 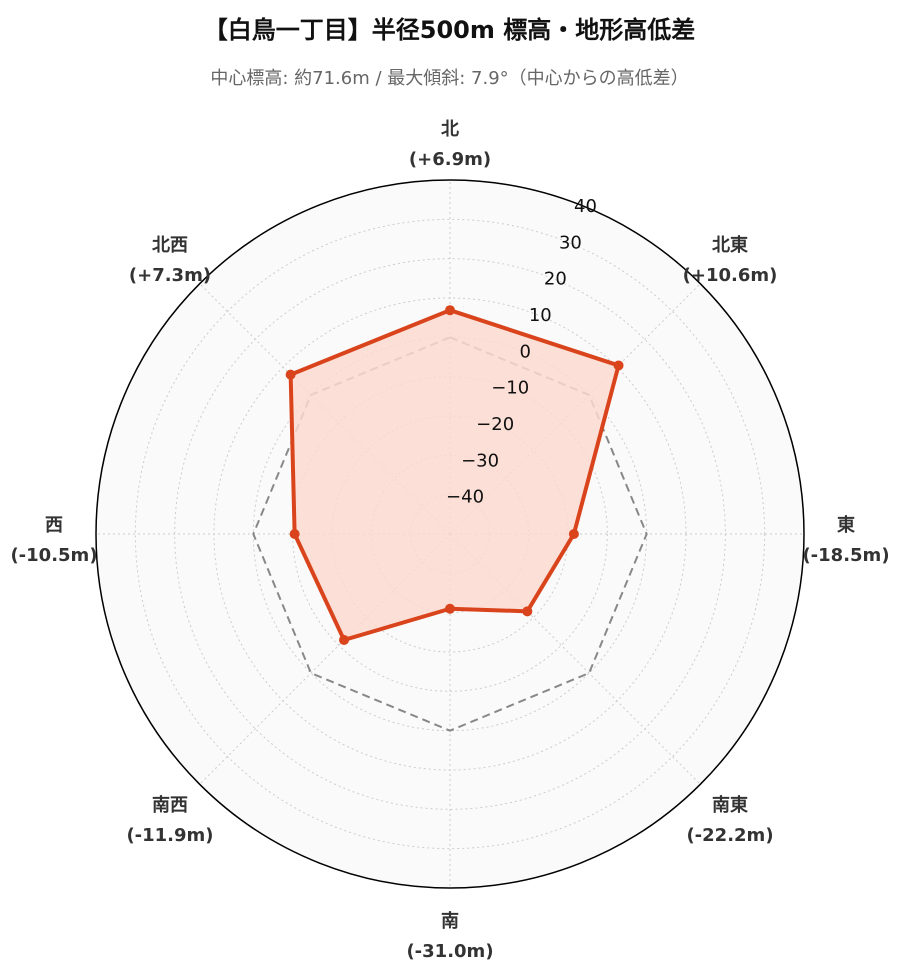 What do you see at coordinates (169, 835) in the screenshot?
I see `direction-value: (-11.9m)` at bounding box center [169, 835].